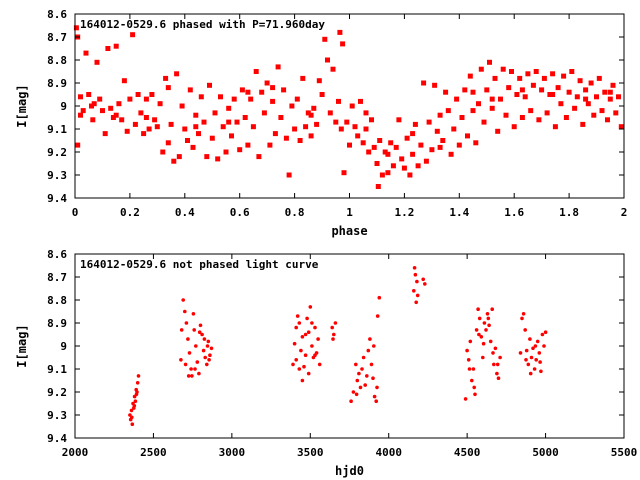  Describe the element at coordinates (57, 277) in the screenshot. I see `y-tick-label: 8.7` at that location.